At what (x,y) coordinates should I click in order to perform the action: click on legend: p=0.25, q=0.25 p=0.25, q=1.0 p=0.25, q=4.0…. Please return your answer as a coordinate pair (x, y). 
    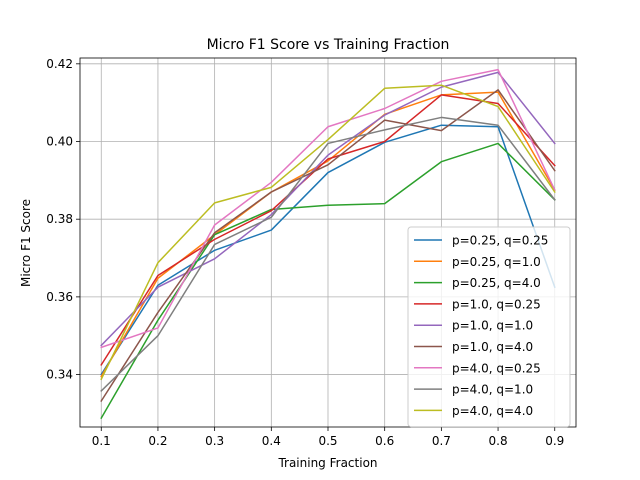
    Looking at the image, I should click on (489, 327).